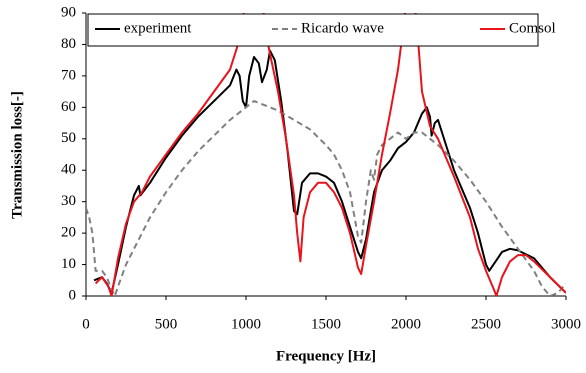  I want to click on y-tick-label: 60, so click(68, 107).